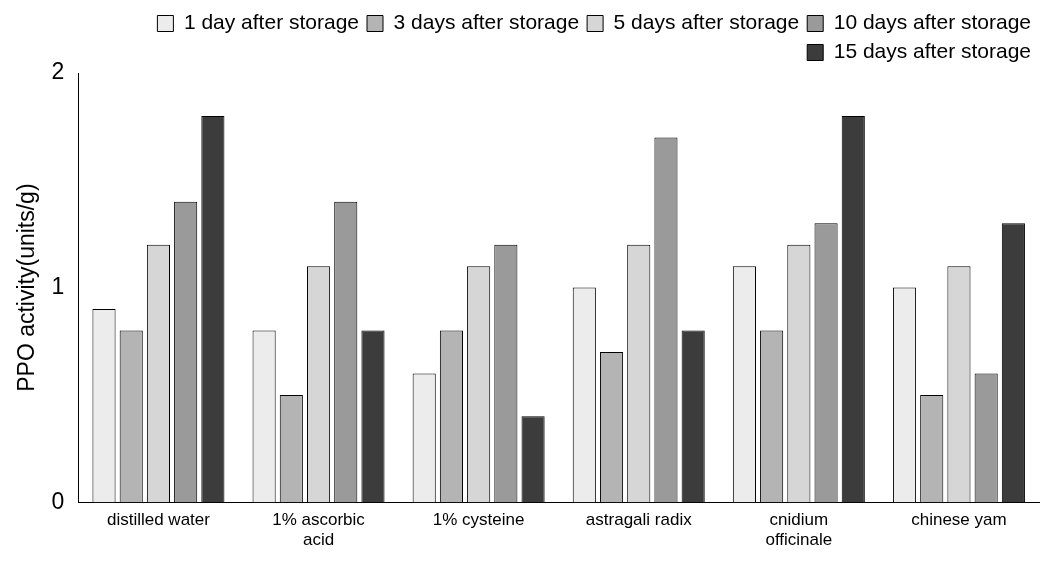 This screenshot has height=564, width=1059. I want to click on x-tick-label: cnidium officinale, so click(799, 530).